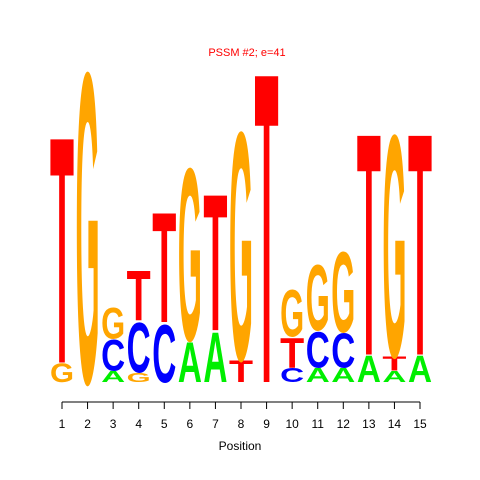 This screenshot has width=480, height=480. What do you see at coordinates (87, 424) in the screenshot?
I see `x-tick-label: 2` at bounding box center [87, 424].